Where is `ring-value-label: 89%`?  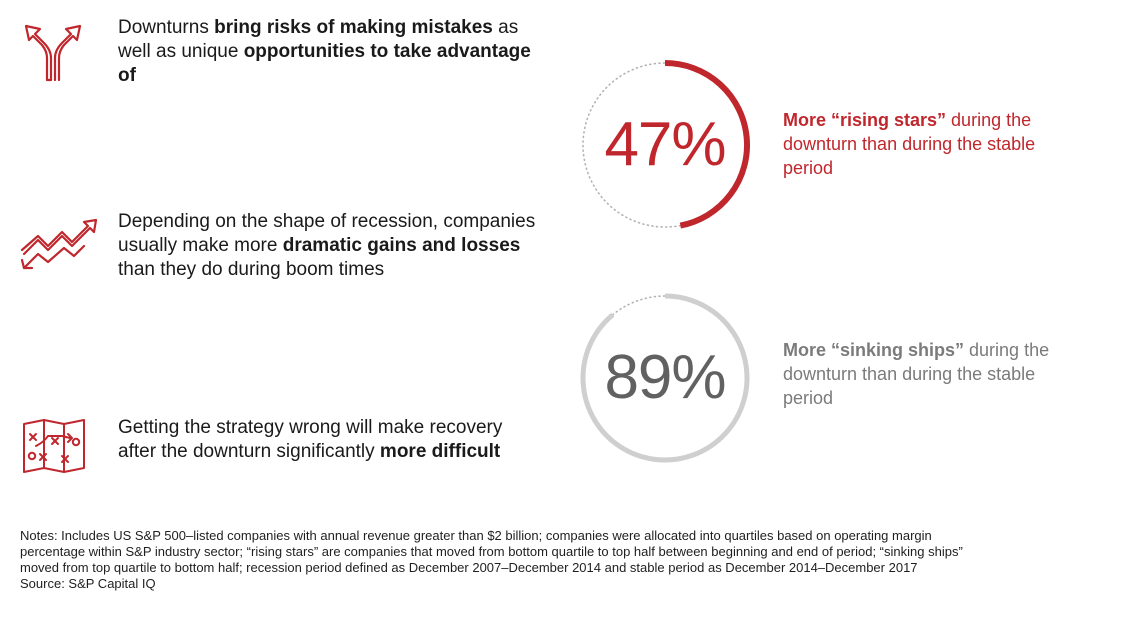 ring-value-label: 89% is located at coordinates (665, 377).